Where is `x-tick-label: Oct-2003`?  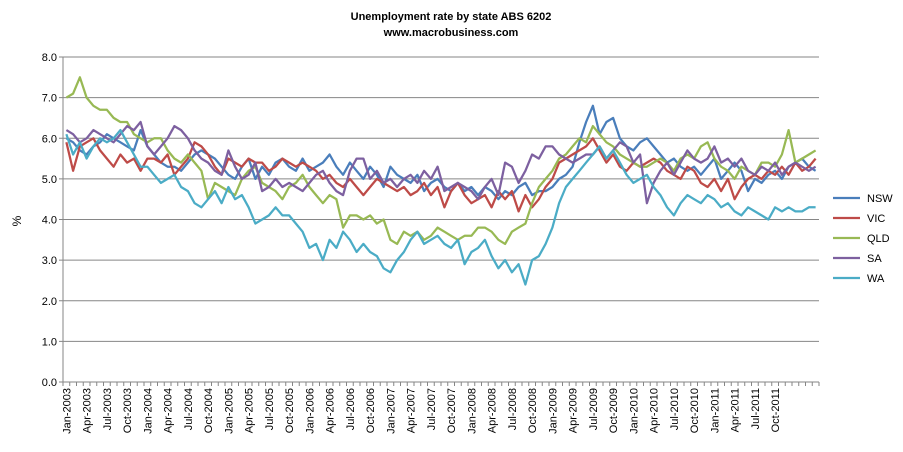 x-tick-label: Oct-2003 is located at coordinates (128, 410).